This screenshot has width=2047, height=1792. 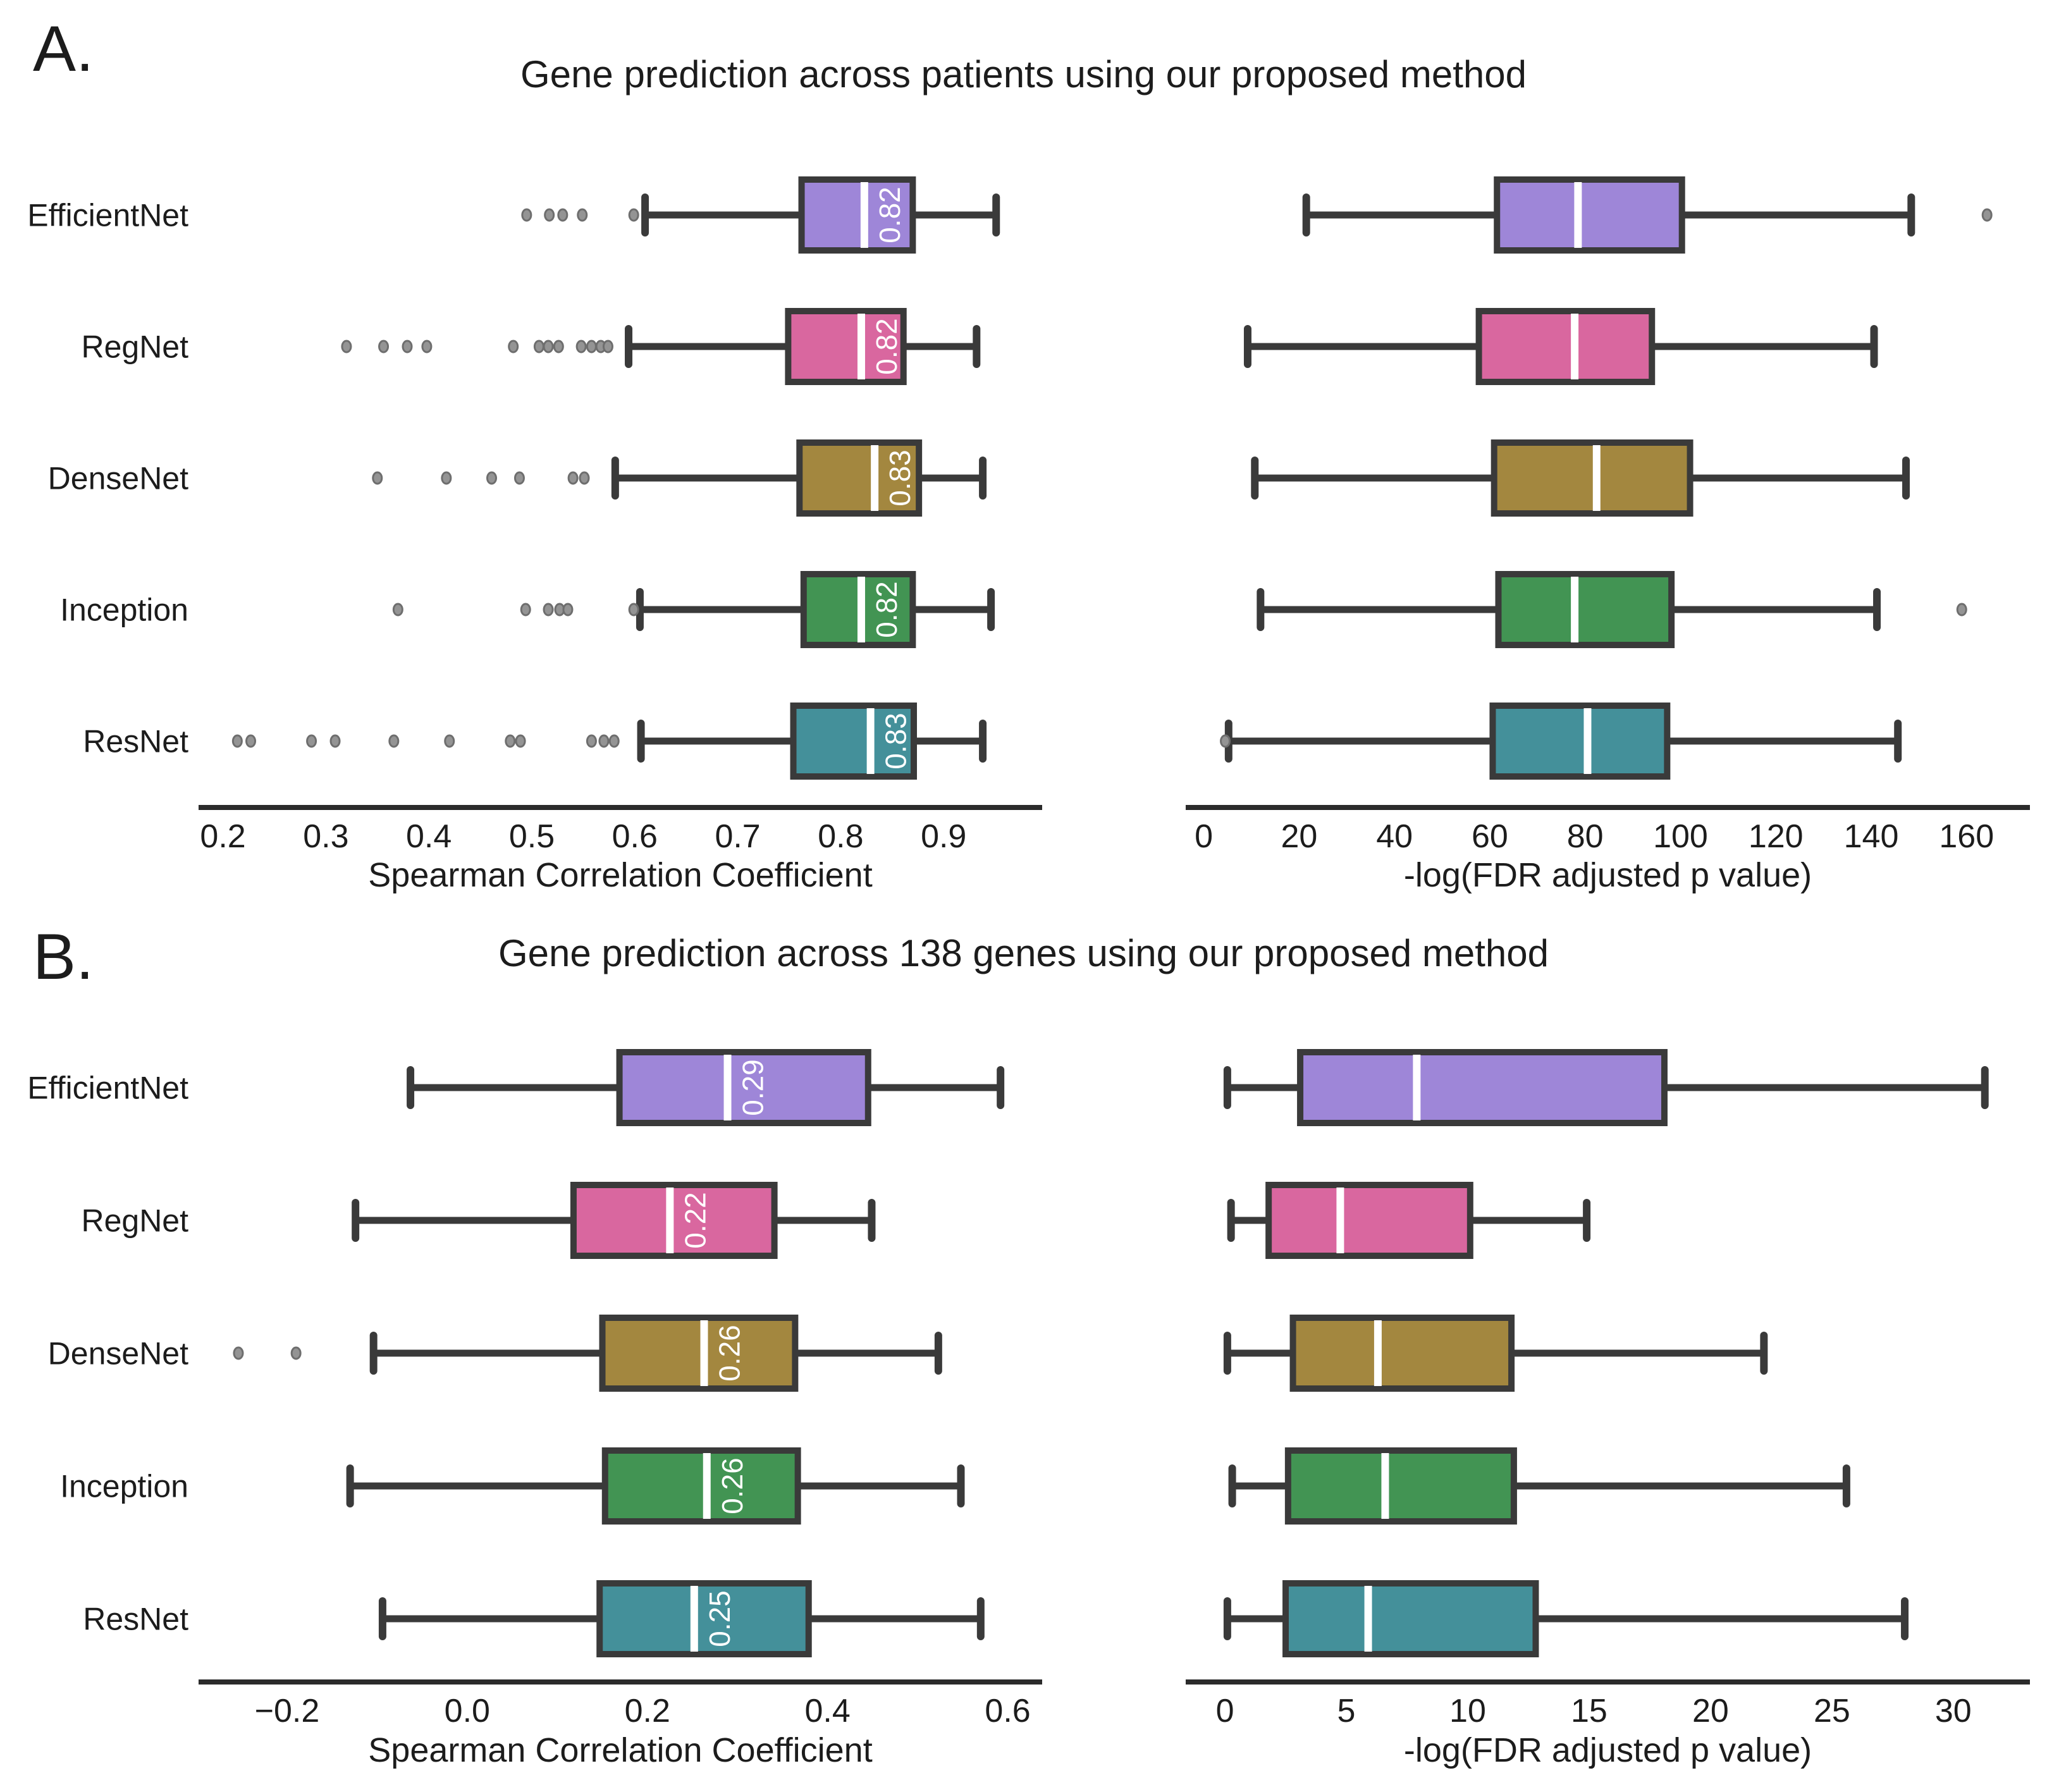 What do you see at coordinates (1966, 836) in the screenshot?
I see `x-tick-label: 160` at bounding box center [1966, 836].